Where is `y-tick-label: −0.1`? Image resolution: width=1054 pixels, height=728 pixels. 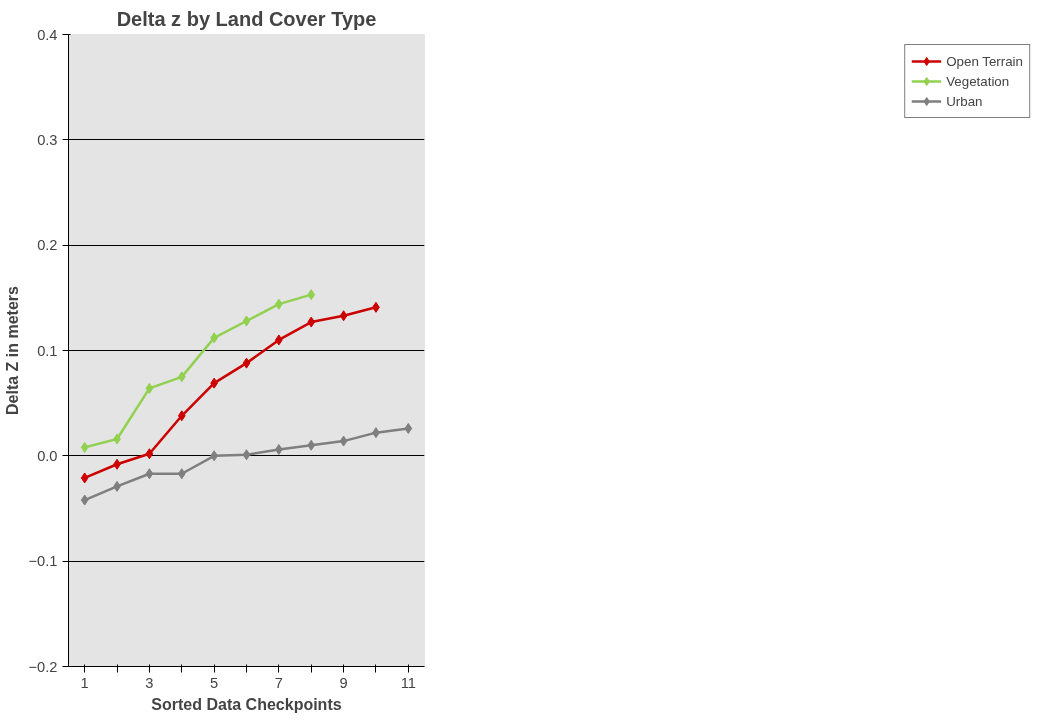 y-tick-label: −0.1 is located at coordinates (43, 561).